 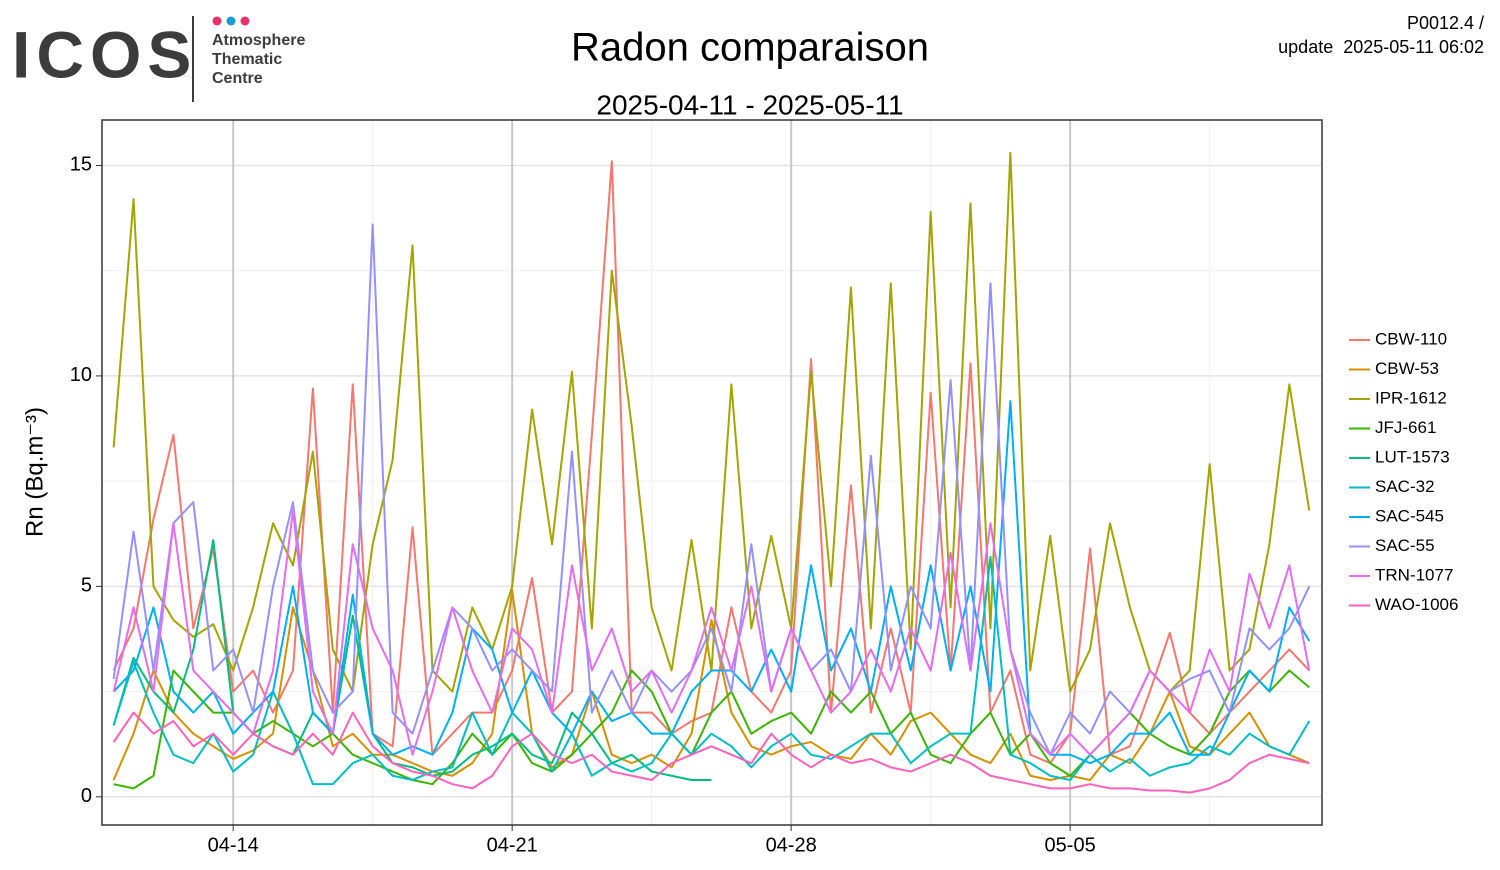 I want to click on x-tick-label: 04-14, so click(x=233, y=845).